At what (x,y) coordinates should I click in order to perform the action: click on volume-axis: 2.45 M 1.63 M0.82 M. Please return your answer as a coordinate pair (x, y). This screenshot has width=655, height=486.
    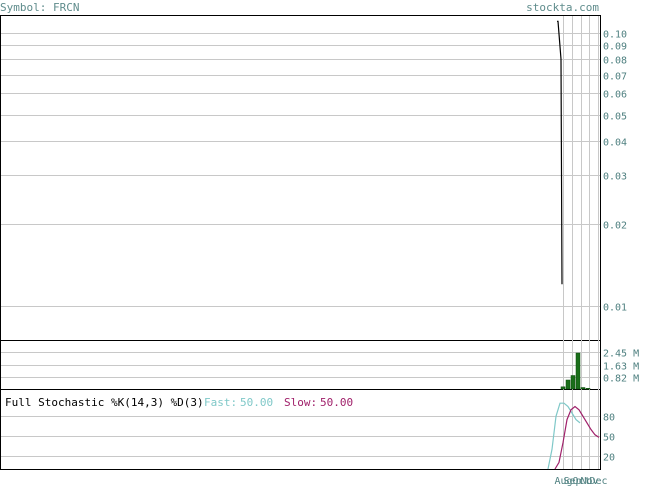
    Looking at the image, I should click on (621, 367).